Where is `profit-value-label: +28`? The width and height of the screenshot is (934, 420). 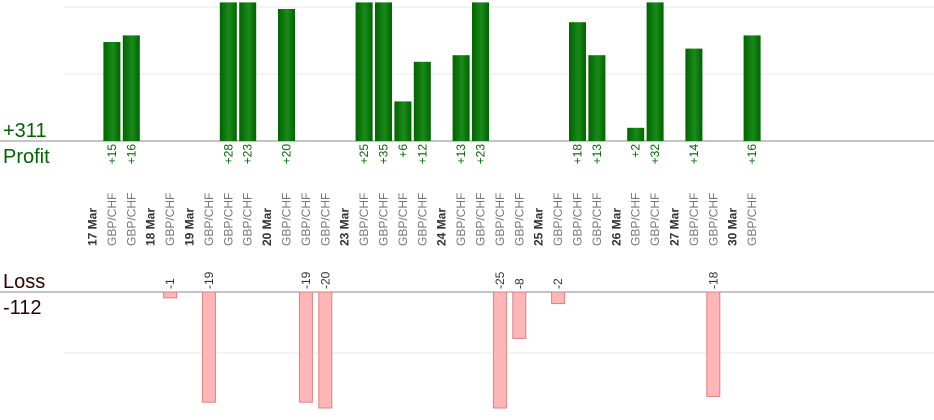 profit-value-label: +28 is located at coordinates (228, 154).